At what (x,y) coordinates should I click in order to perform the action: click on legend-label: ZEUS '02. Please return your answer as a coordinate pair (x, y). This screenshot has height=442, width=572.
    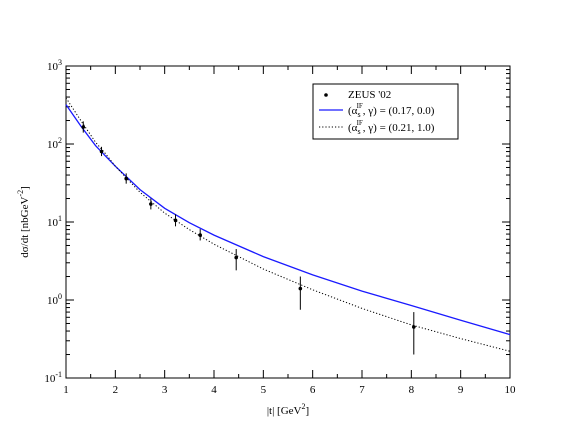
    Looking at the image, I should click on (369, 95).